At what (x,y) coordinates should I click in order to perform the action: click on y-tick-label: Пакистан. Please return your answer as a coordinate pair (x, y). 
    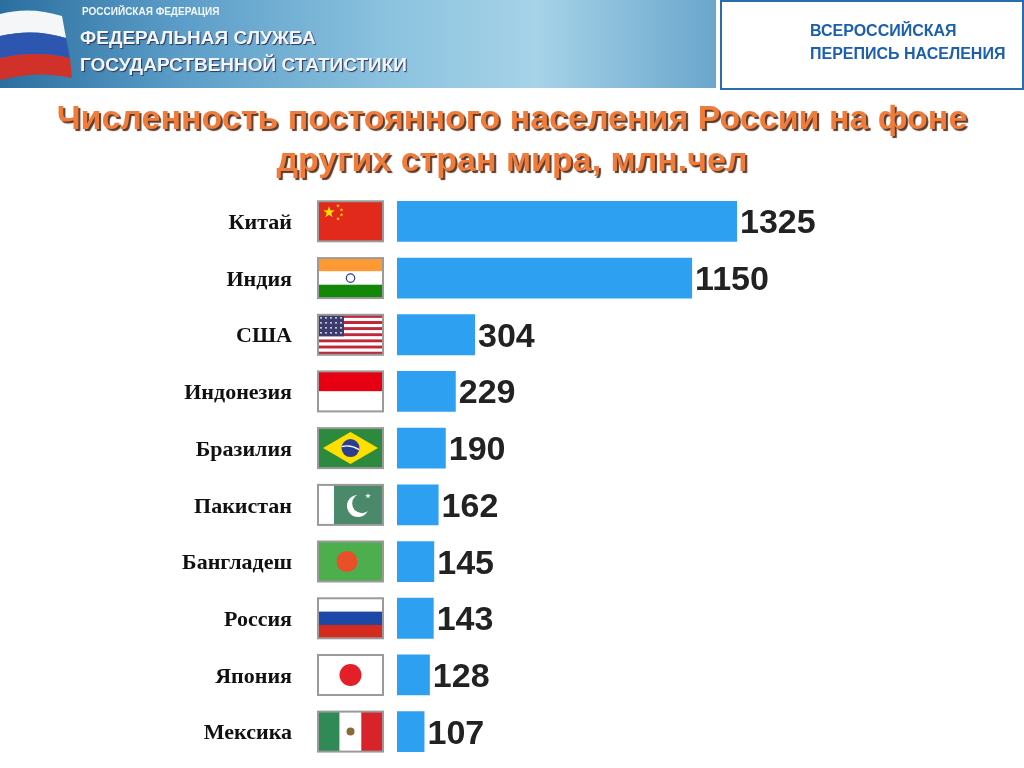
    Looking at the image, I should click on (243, 505).